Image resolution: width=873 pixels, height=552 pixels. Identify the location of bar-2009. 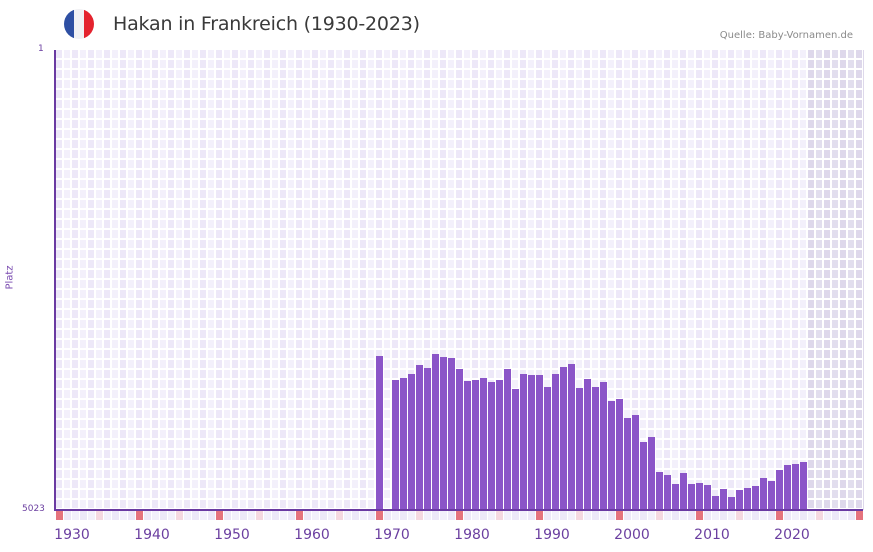
(691, 496).